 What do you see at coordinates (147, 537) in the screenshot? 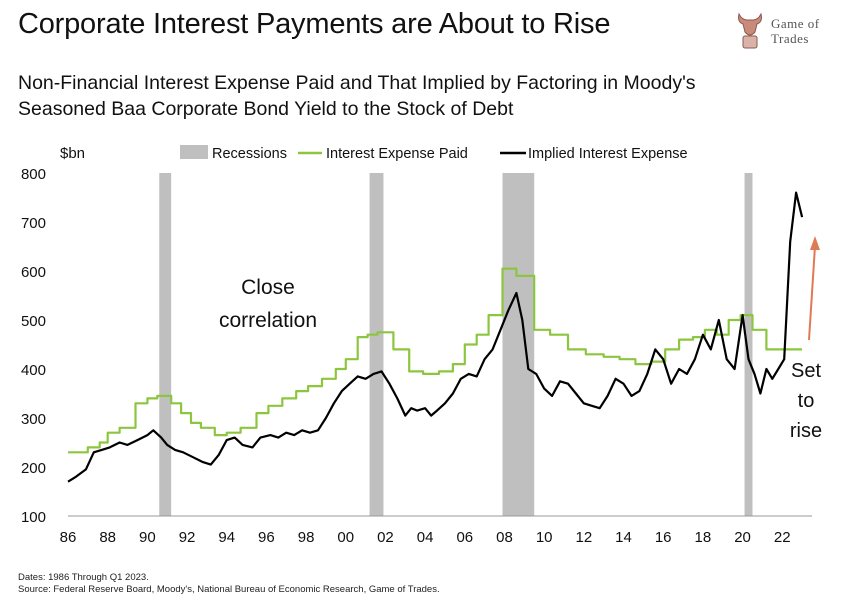
I see `x-tick-label: 90` at bounding box center [147, 537].